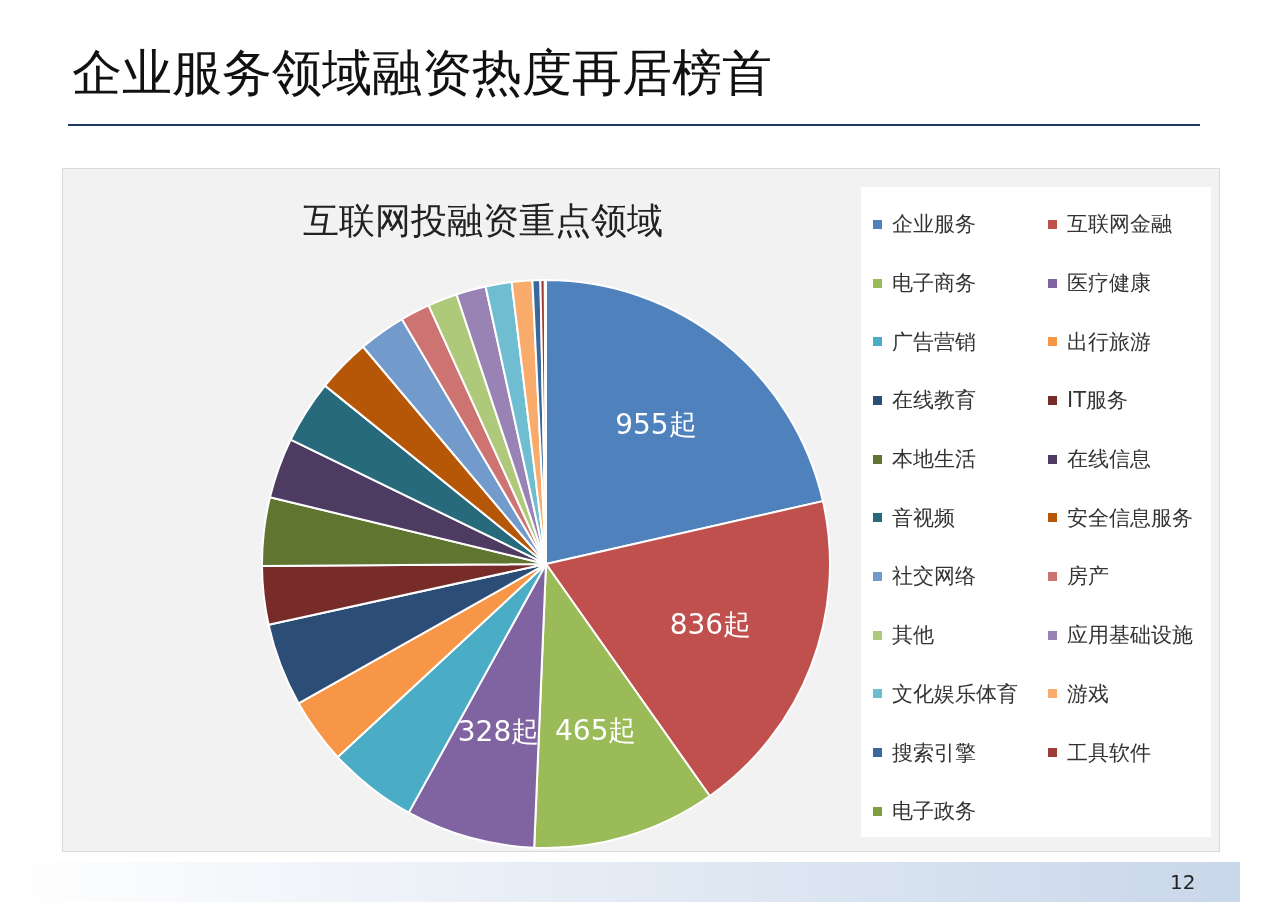 The image size is (1280, 905). Describe the element at coordinates (934, 401) in the screenshot. I see `legend-label: 在线教育` at that location.